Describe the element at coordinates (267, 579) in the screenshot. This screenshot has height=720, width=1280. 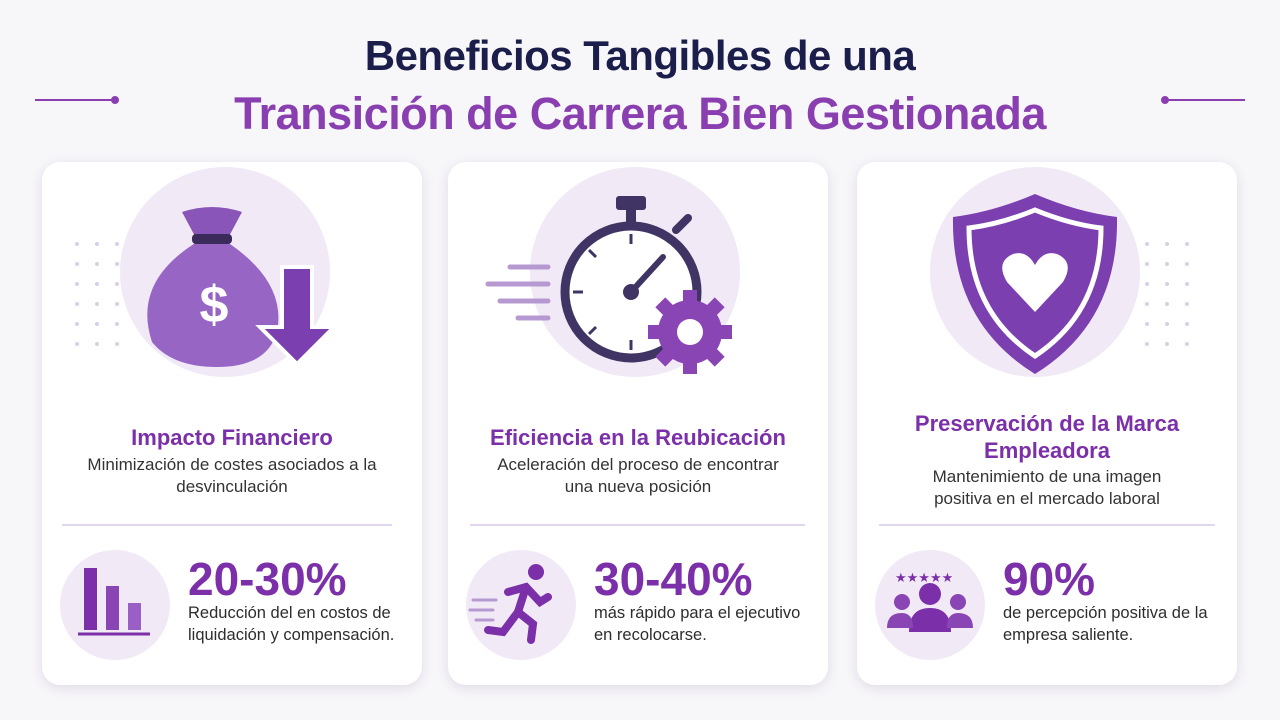
I see `stat-value: 20-30%` at that location.